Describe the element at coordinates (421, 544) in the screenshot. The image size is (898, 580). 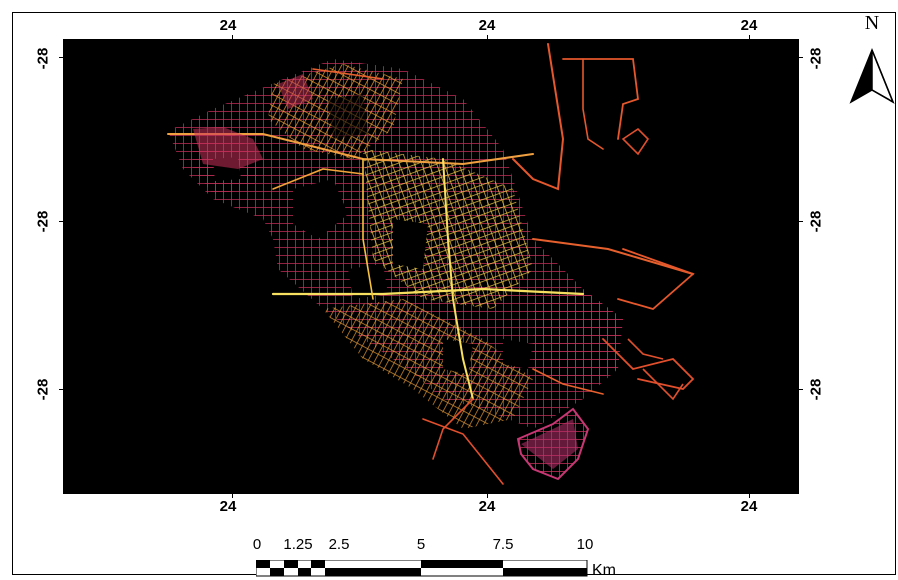
I see `scale-label: 5` at that location.